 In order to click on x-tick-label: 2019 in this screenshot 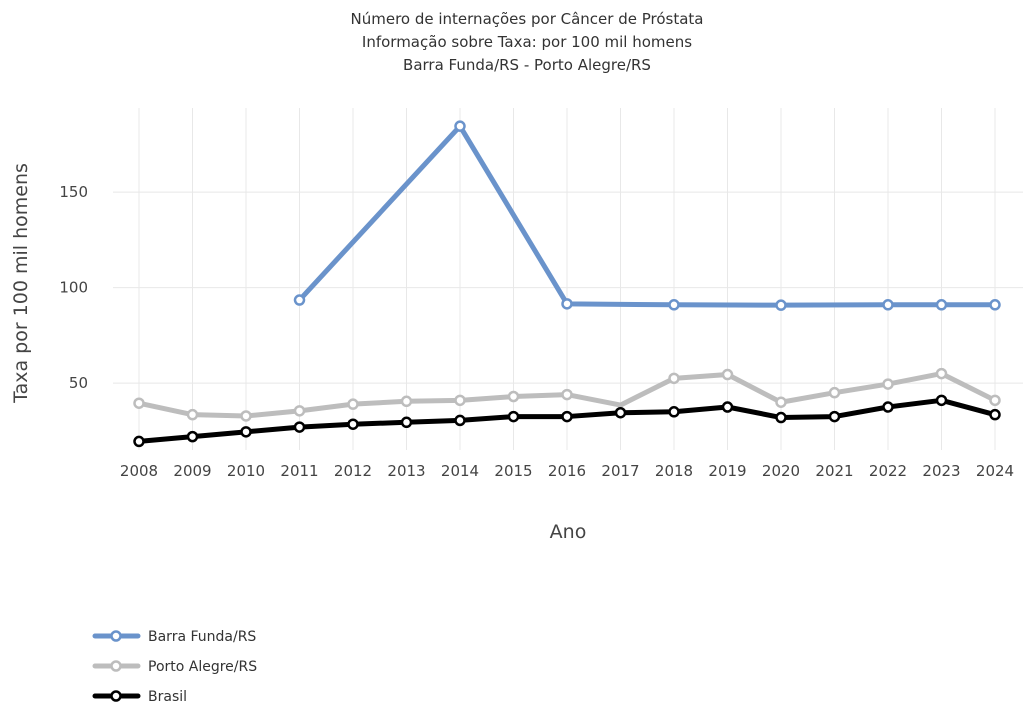, I will do `click(727, 471)`.